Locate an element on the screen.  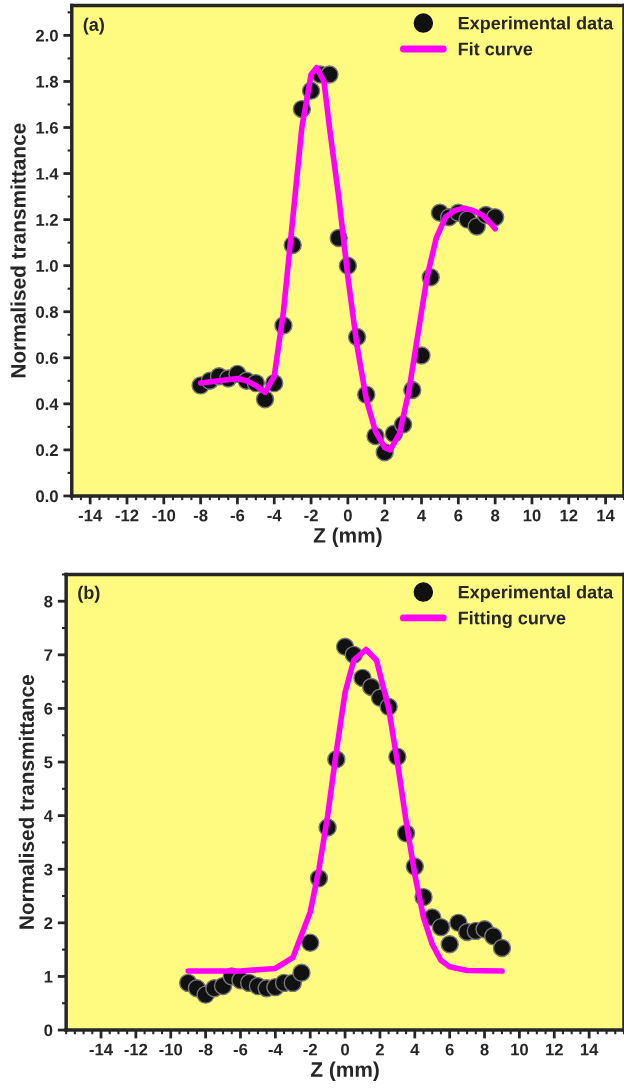
y-tick-label: 0.2 is located at coordinates (47, 450).